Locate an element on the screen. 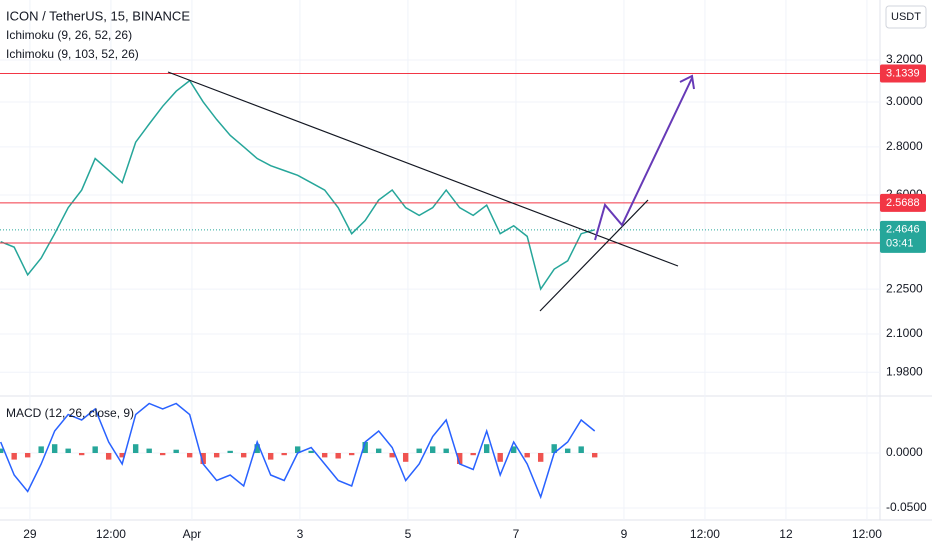 The height and width of the screenshot is (550, 932). y-tick-label: 2.8000 is located at coordinates (904, 146).